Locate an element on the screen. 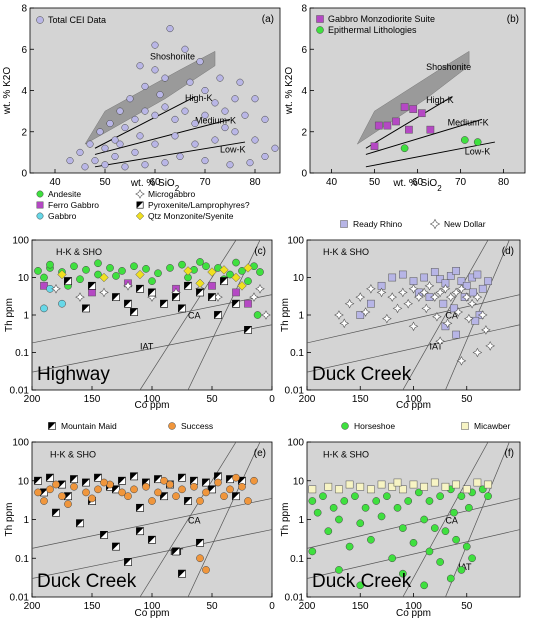 This screenshot has height=627, width=550. legend-label: Ready Rhino is located at coordinates (377, 224).